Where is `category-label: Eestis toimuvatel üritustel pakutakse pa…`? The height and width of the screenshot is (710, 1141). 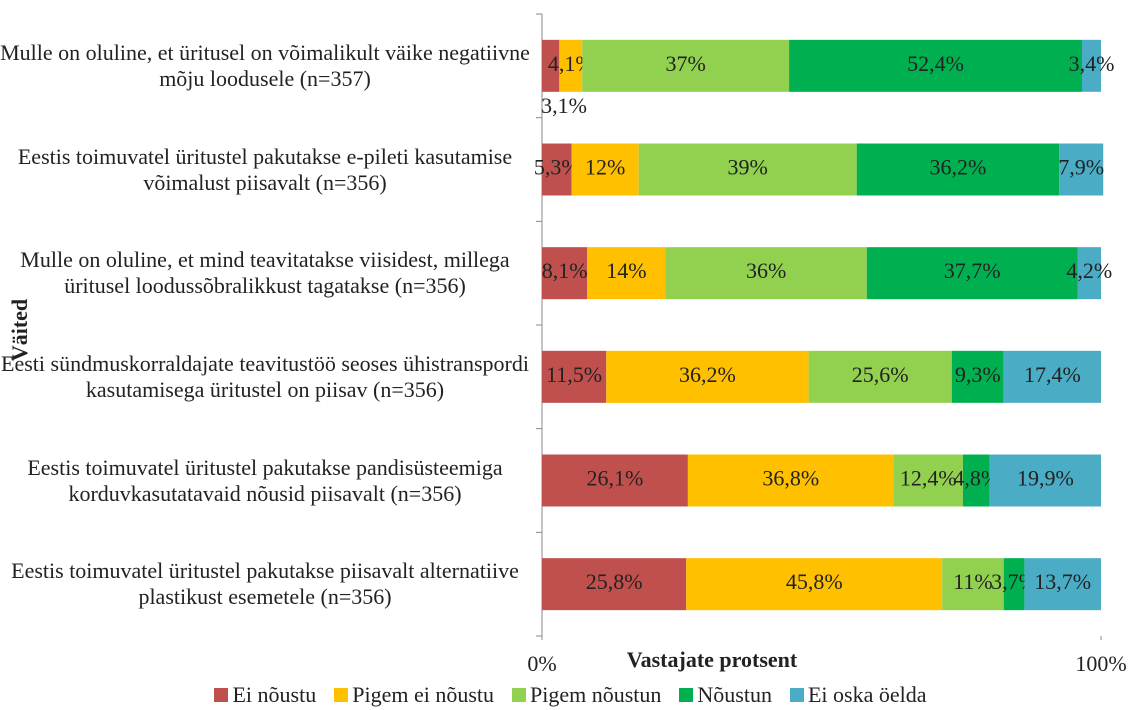
category-label: Eestis toimuvatel üritustel pakutakse pa… is located at coordinates (265, 480).